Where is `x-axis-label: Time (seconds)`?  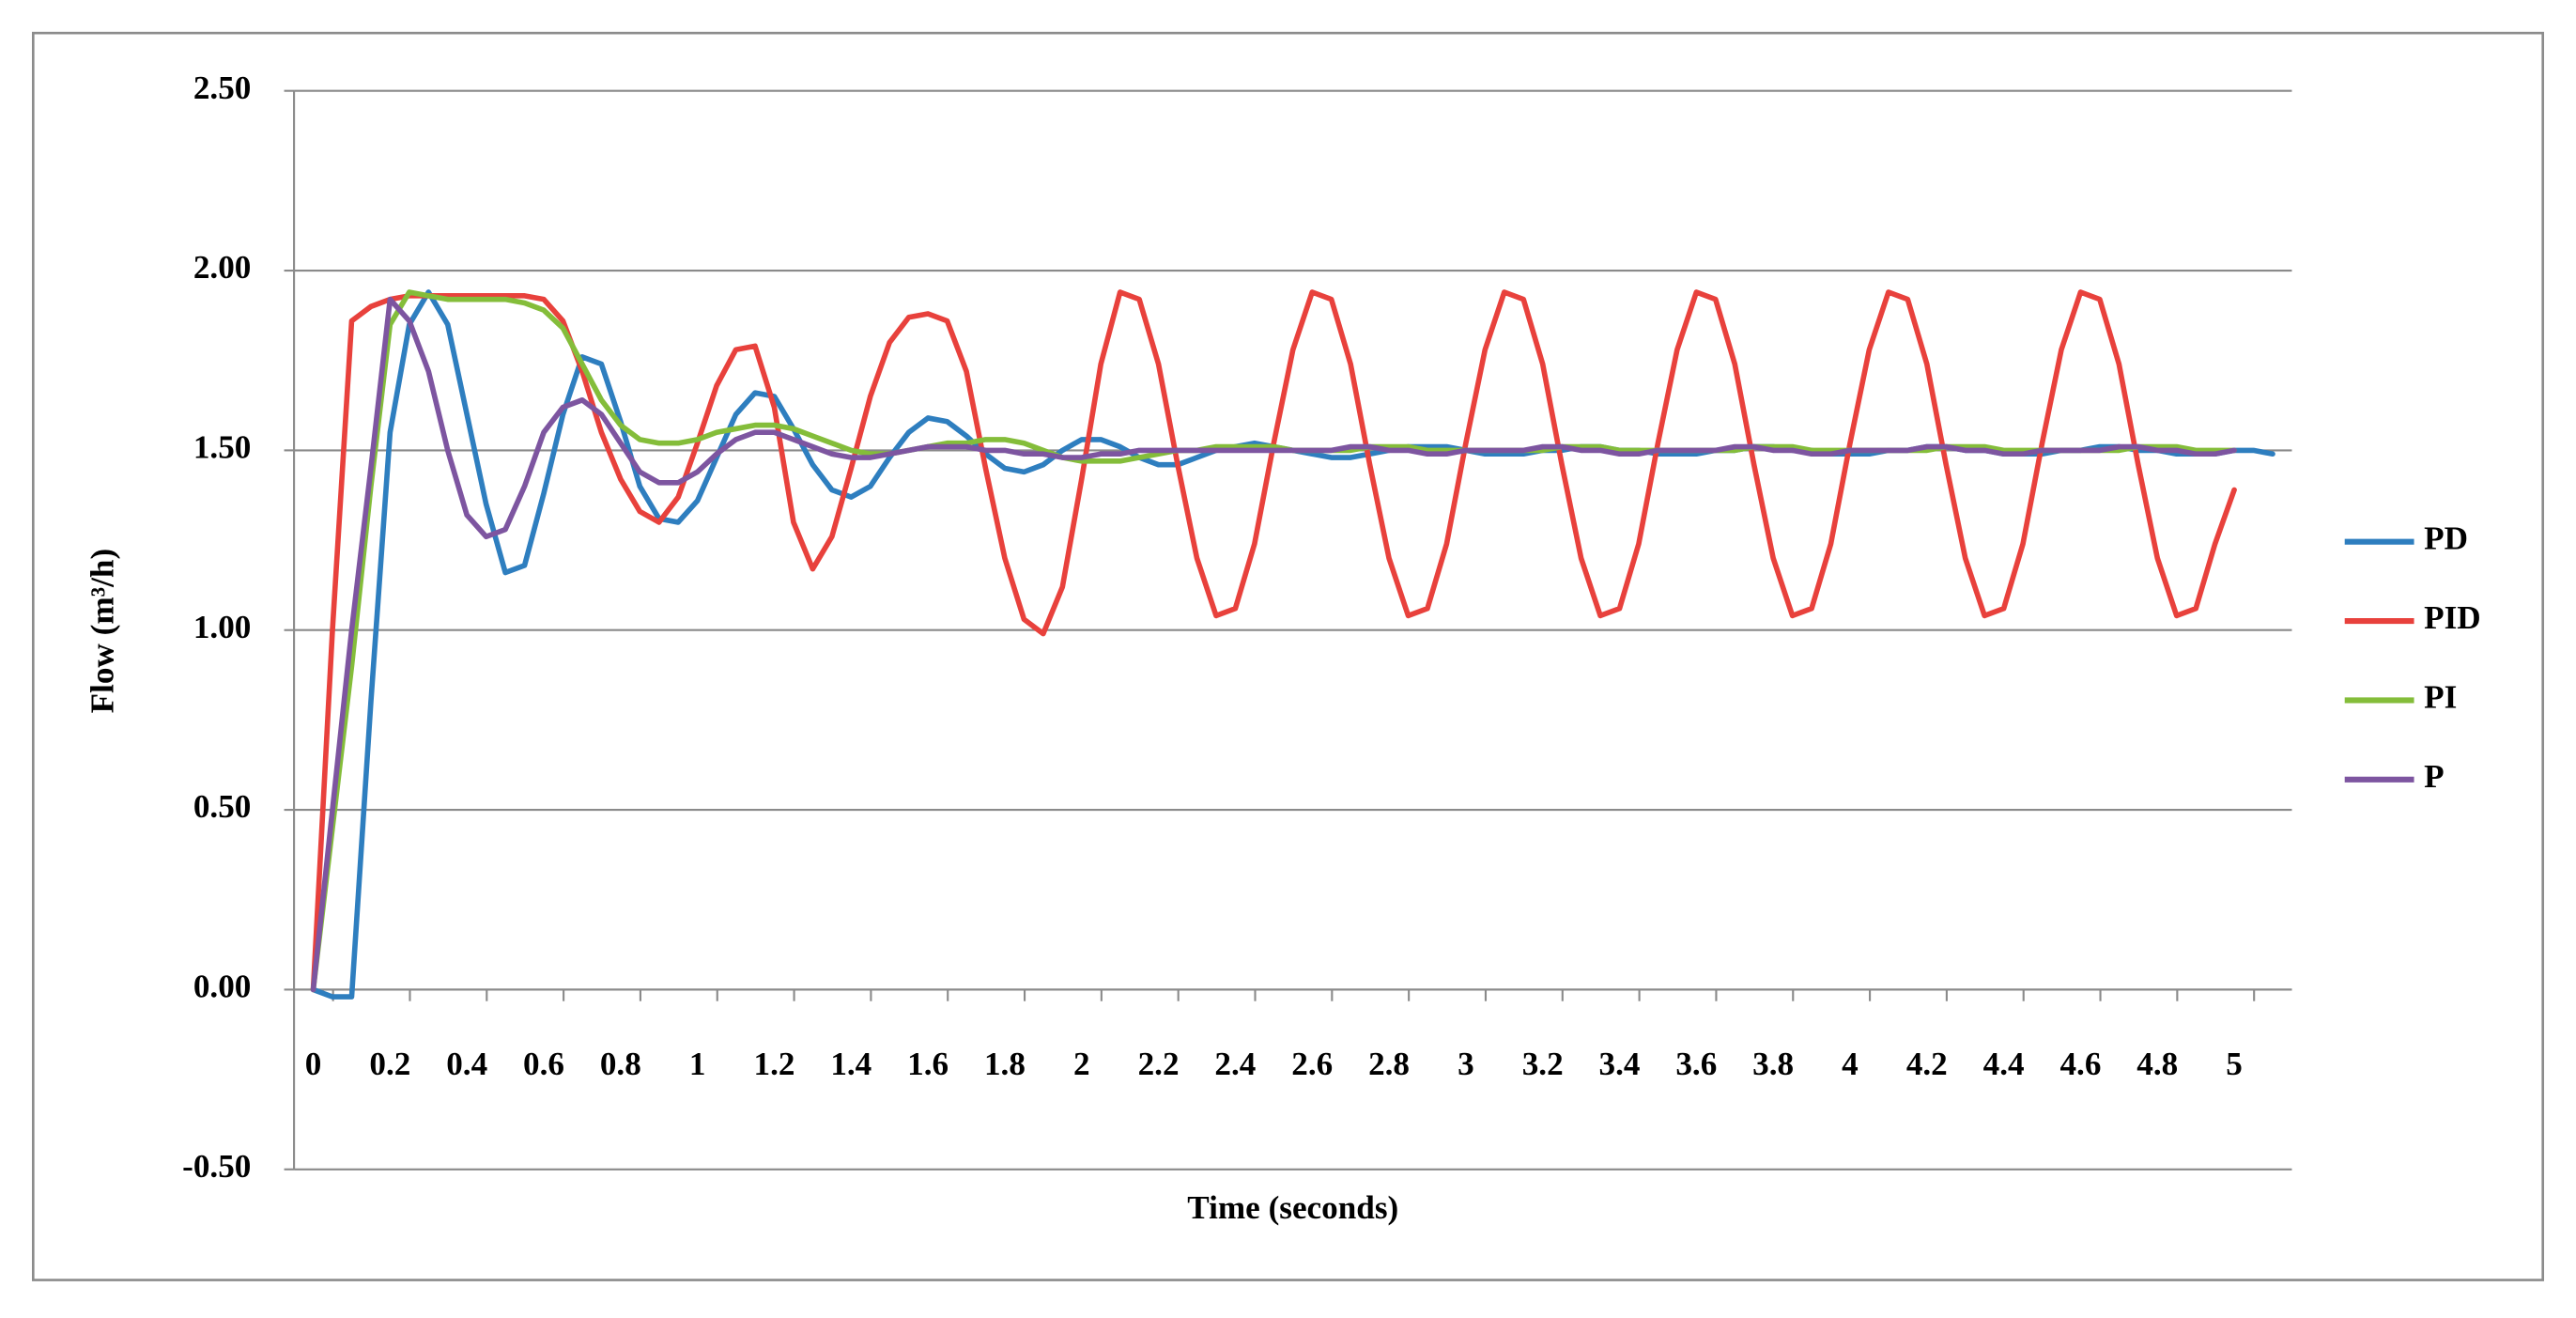 x-axis-label: Time (seconds) is located at coordinates (1292, 1207).